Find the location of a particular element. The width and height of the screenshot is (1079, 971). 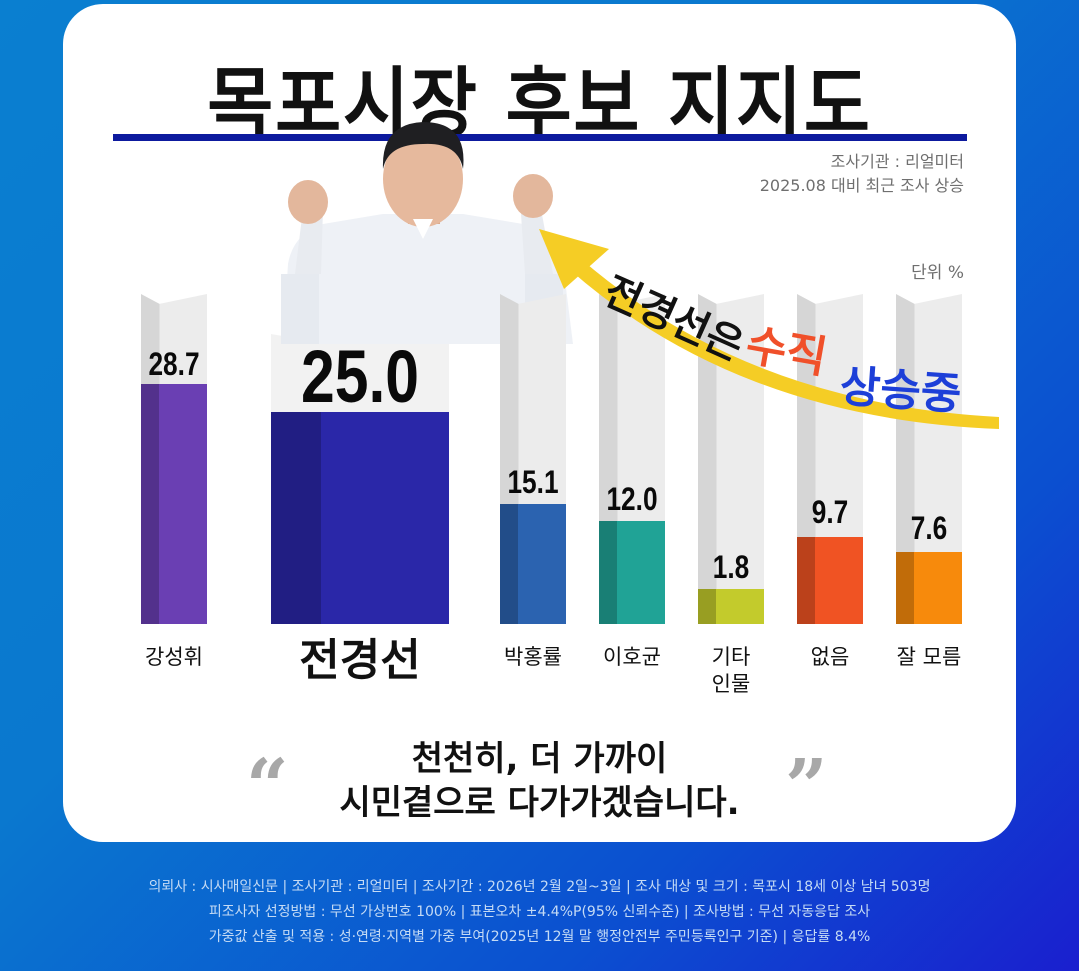

category-label: 강성휘 is located at coordinates (174, 657).